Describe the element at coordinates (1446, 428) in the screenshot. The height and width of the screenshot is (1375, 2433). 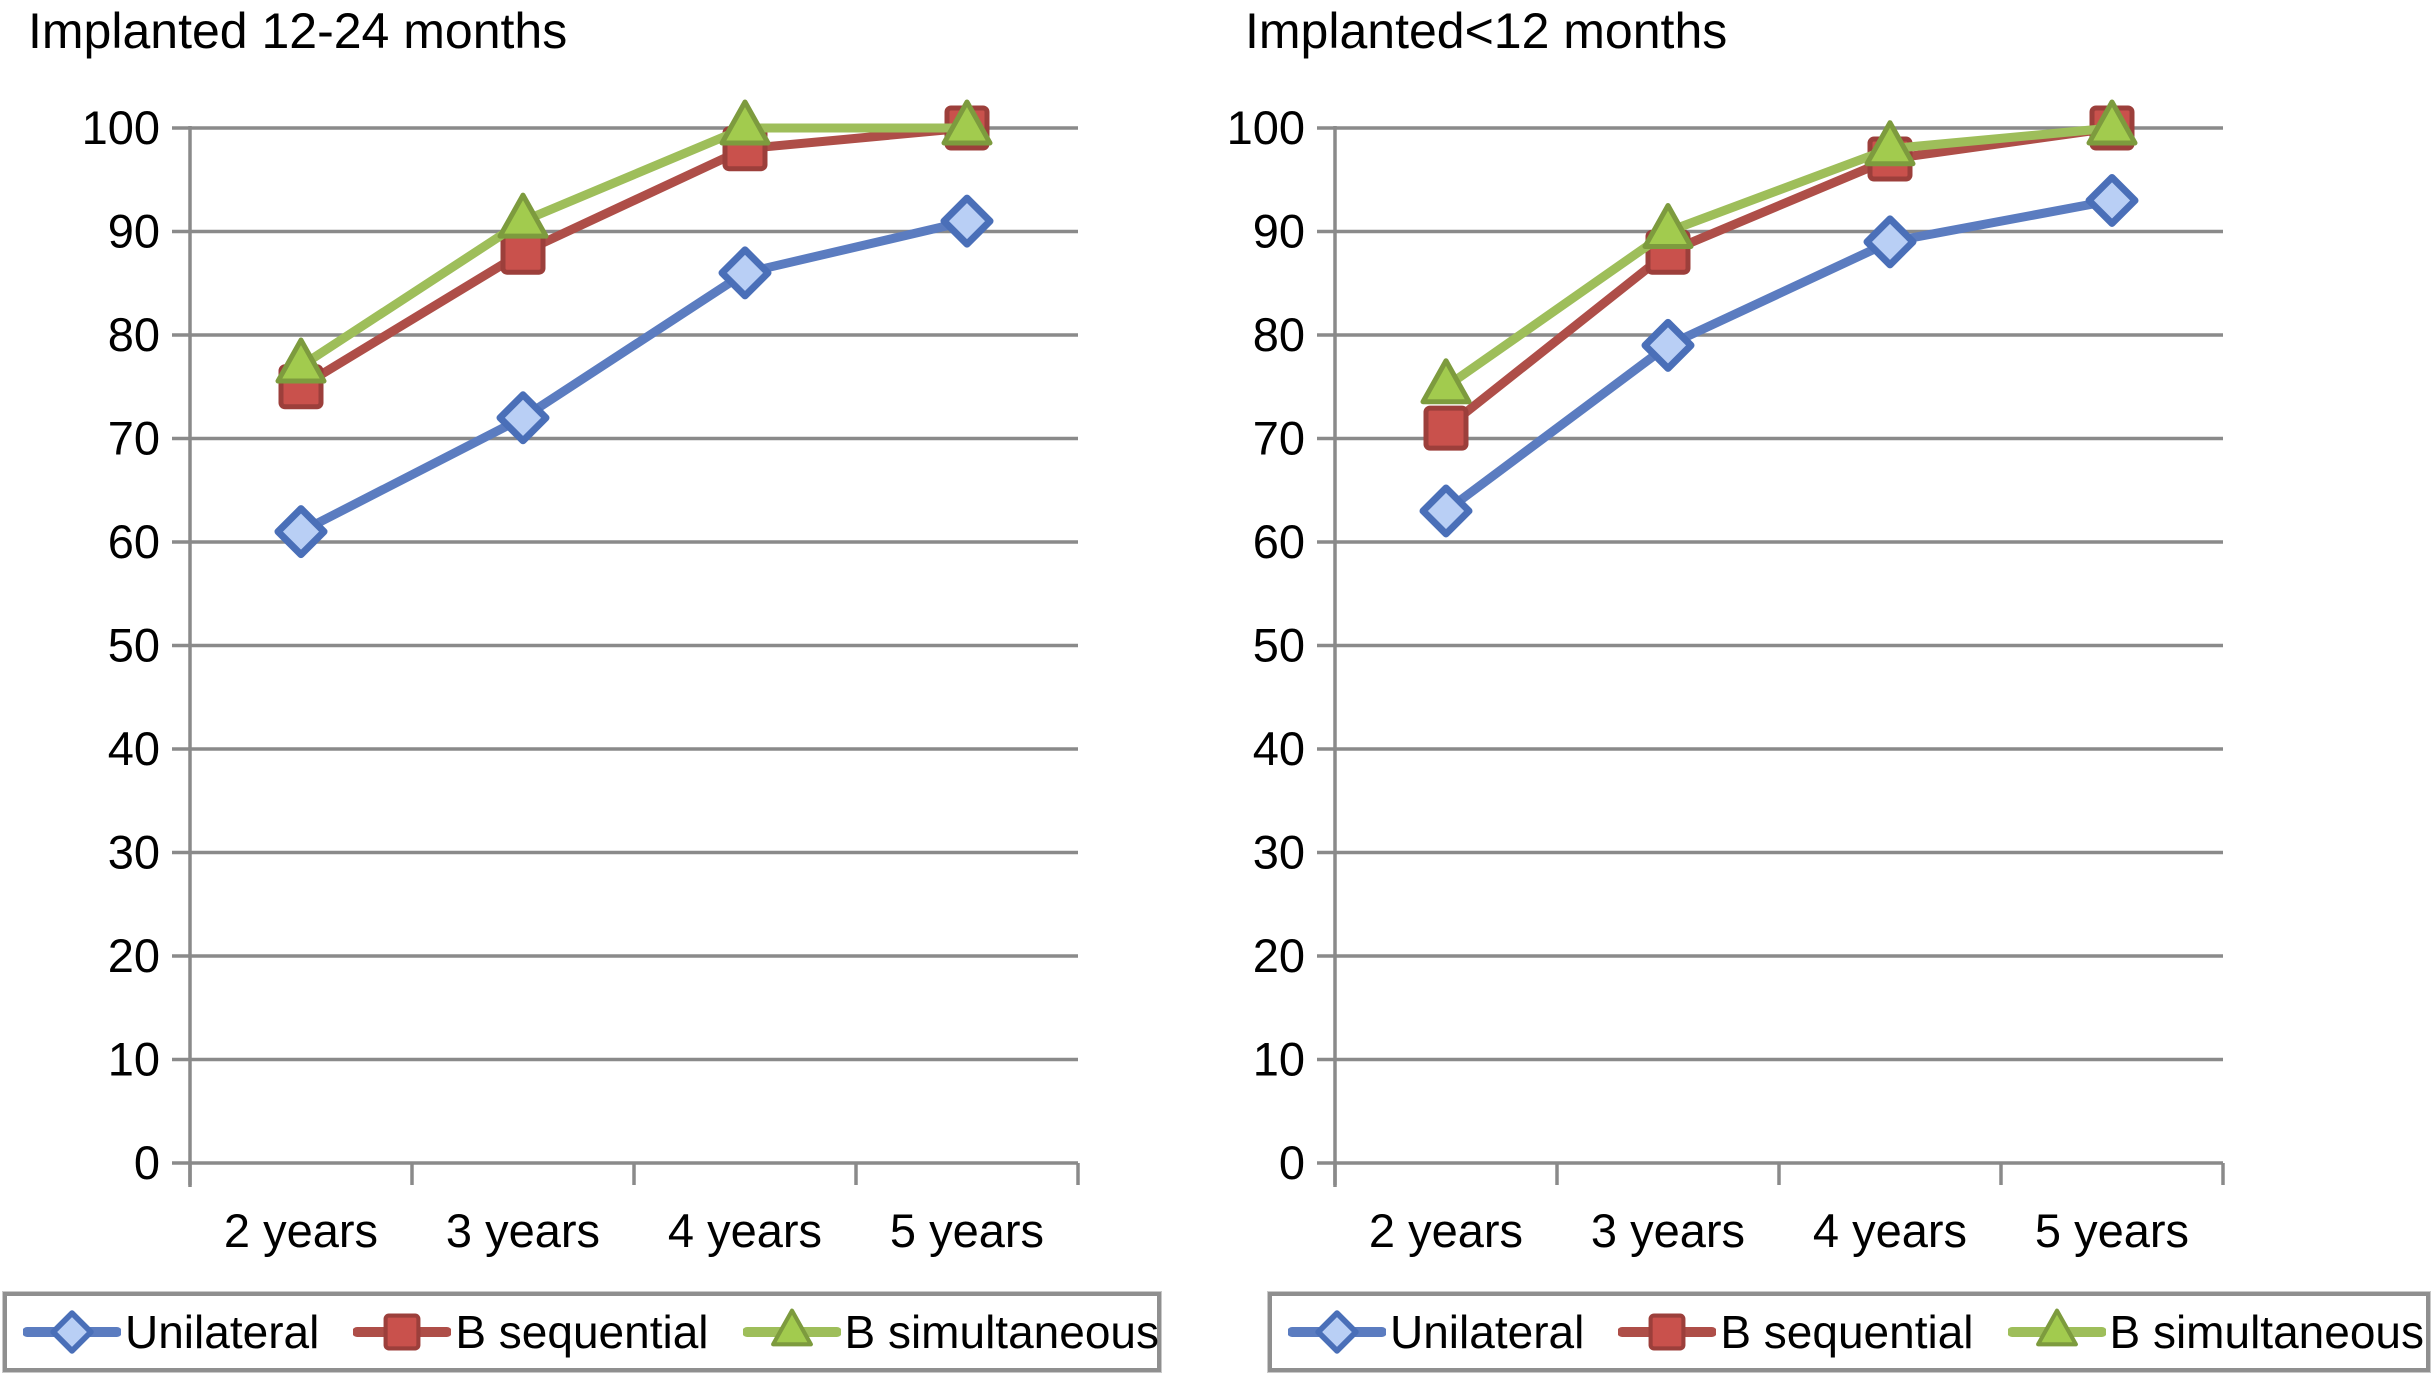
I see `data-point-square` at that location.